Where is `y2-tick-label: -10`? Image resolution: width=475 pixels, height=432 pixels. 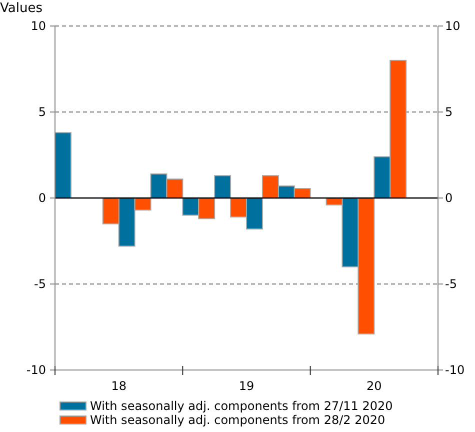 y2-tick-label: -10 is located at coordinates (455, 370).